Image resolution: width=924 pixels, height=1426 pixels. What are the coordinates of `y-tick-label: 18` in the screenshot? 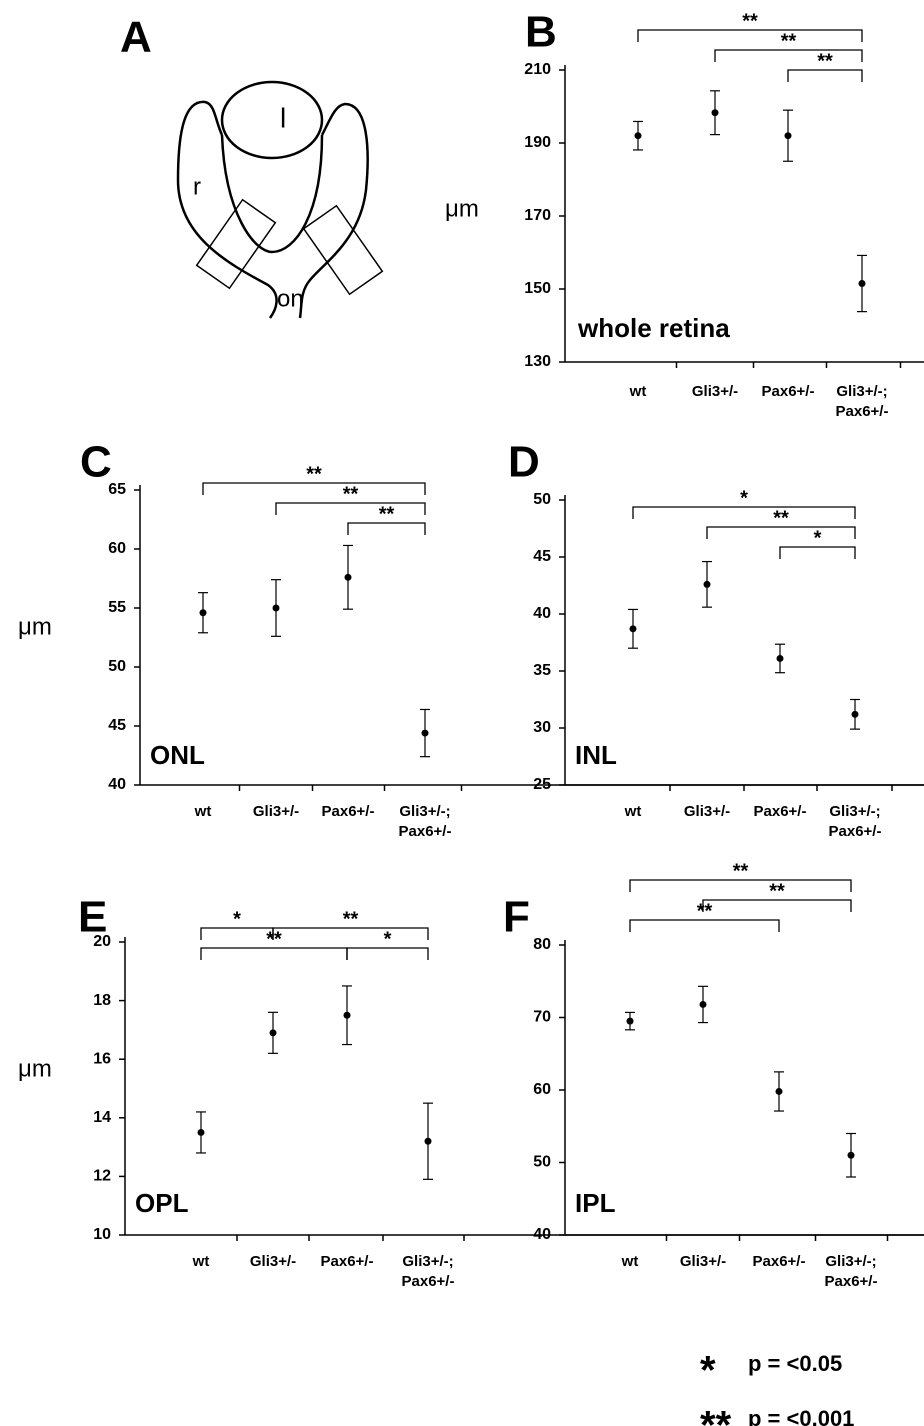 It's located at (102, 1000).